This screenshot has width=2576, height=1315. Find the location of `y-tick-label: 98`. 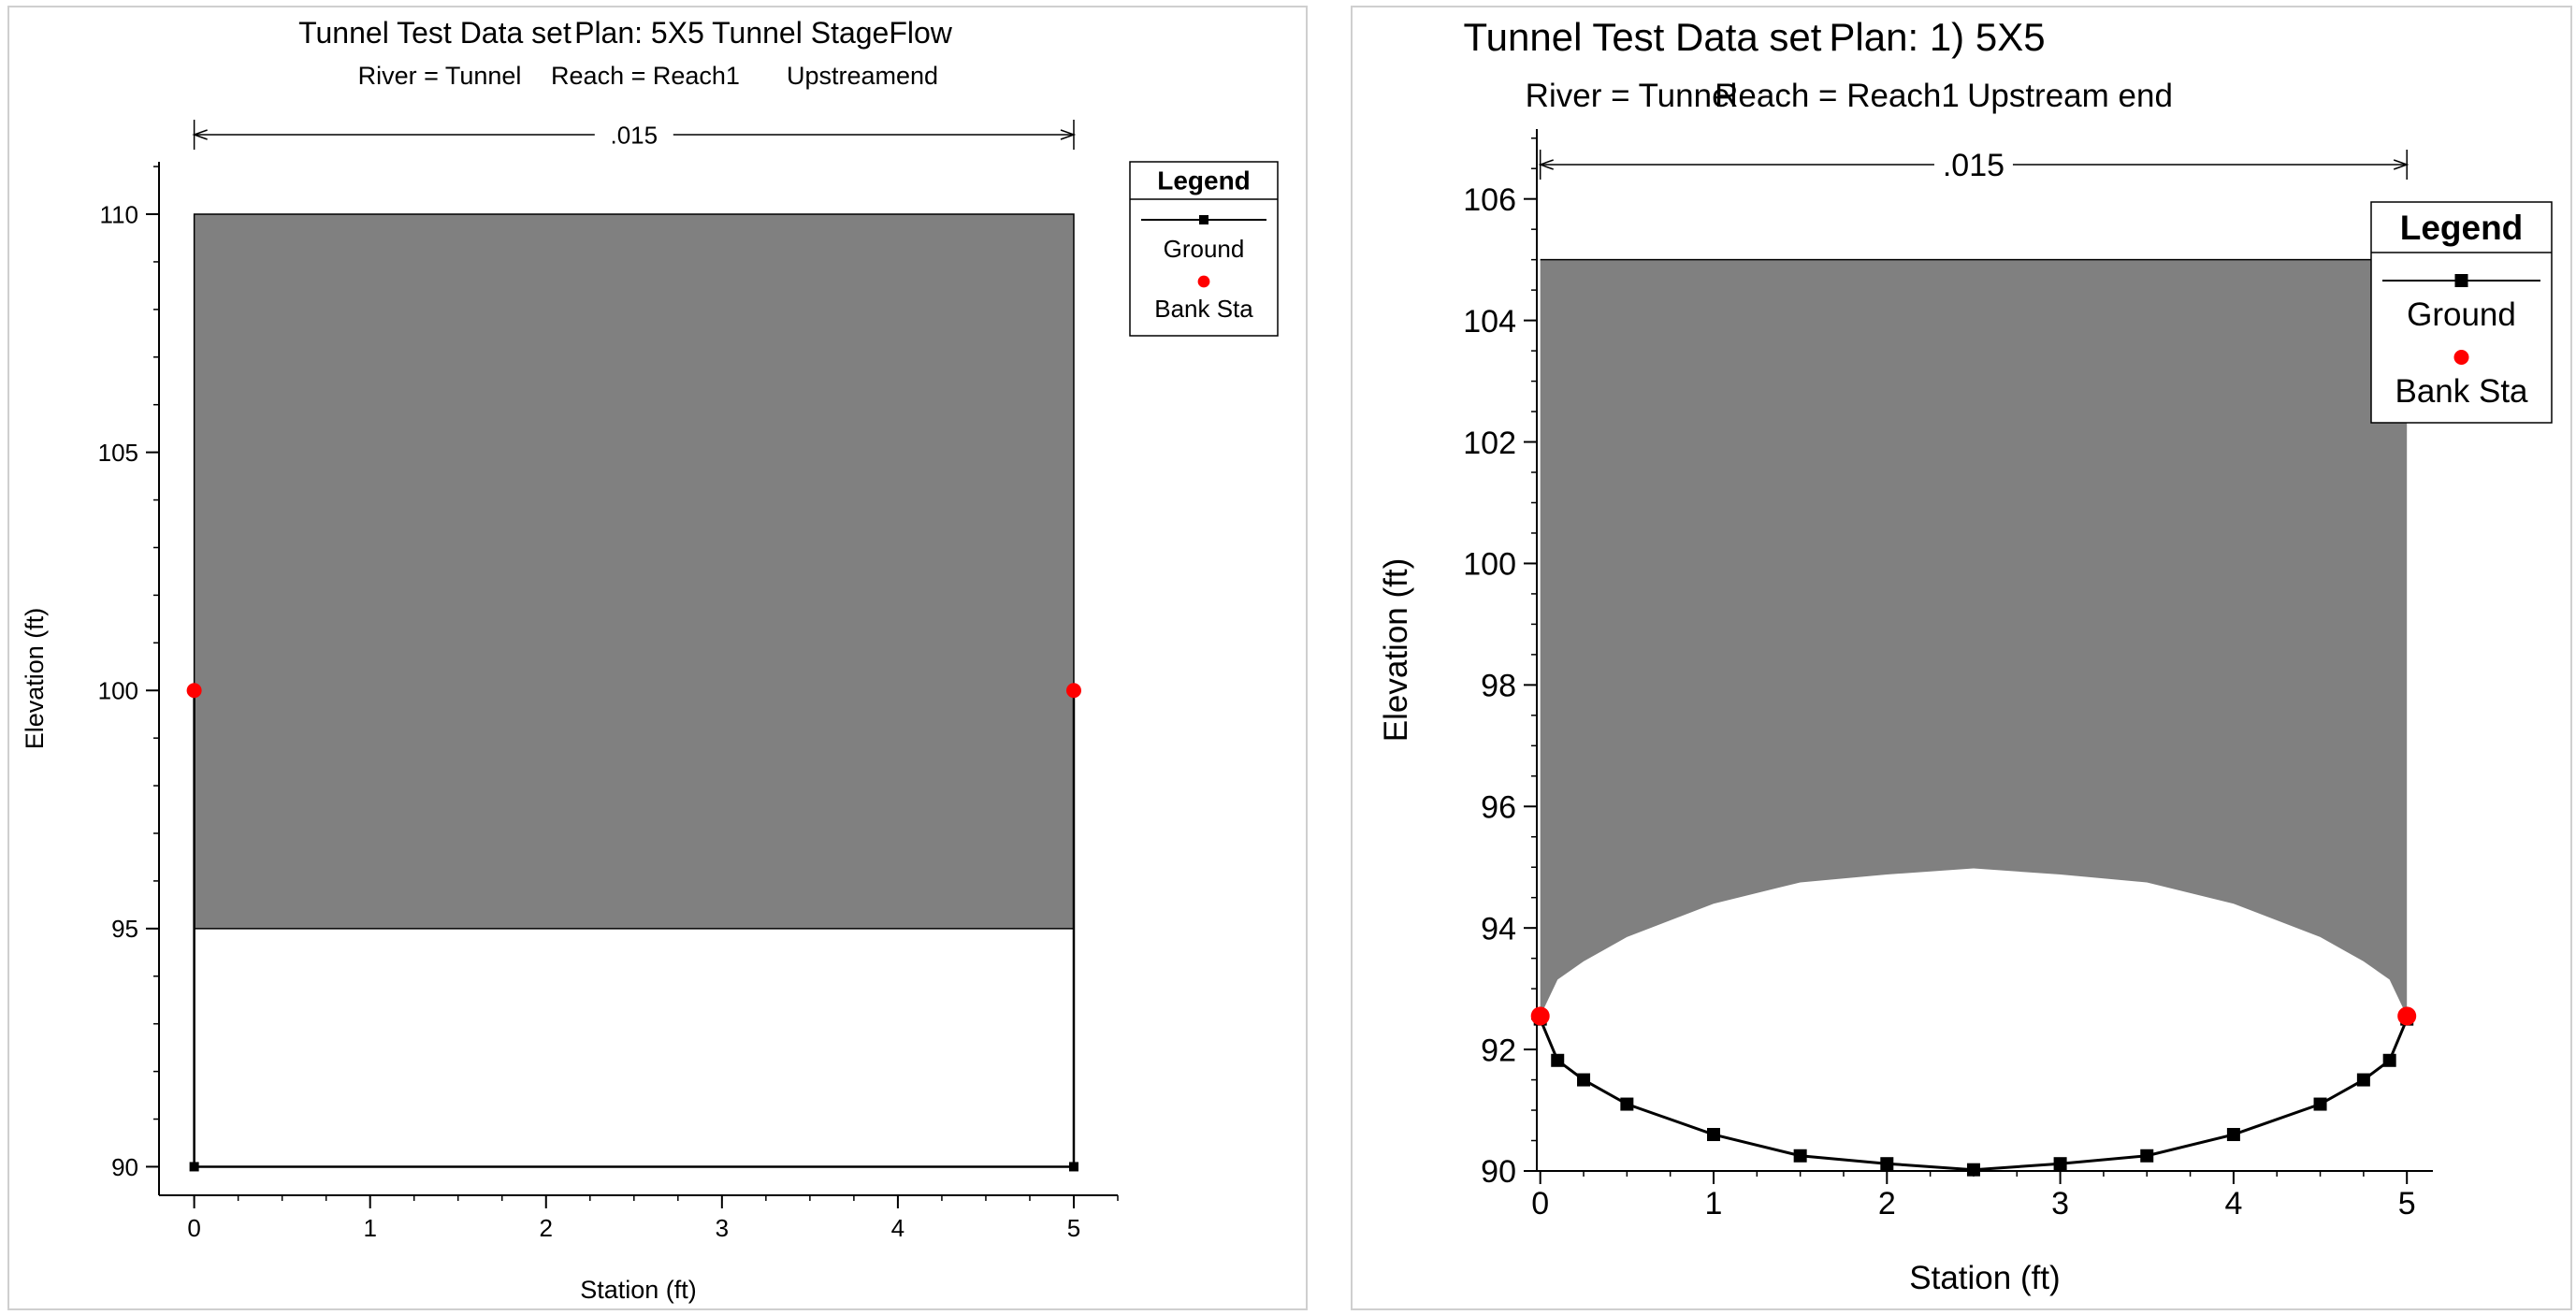

y-tick-label: 98 is located at coordinates (1498, 687).